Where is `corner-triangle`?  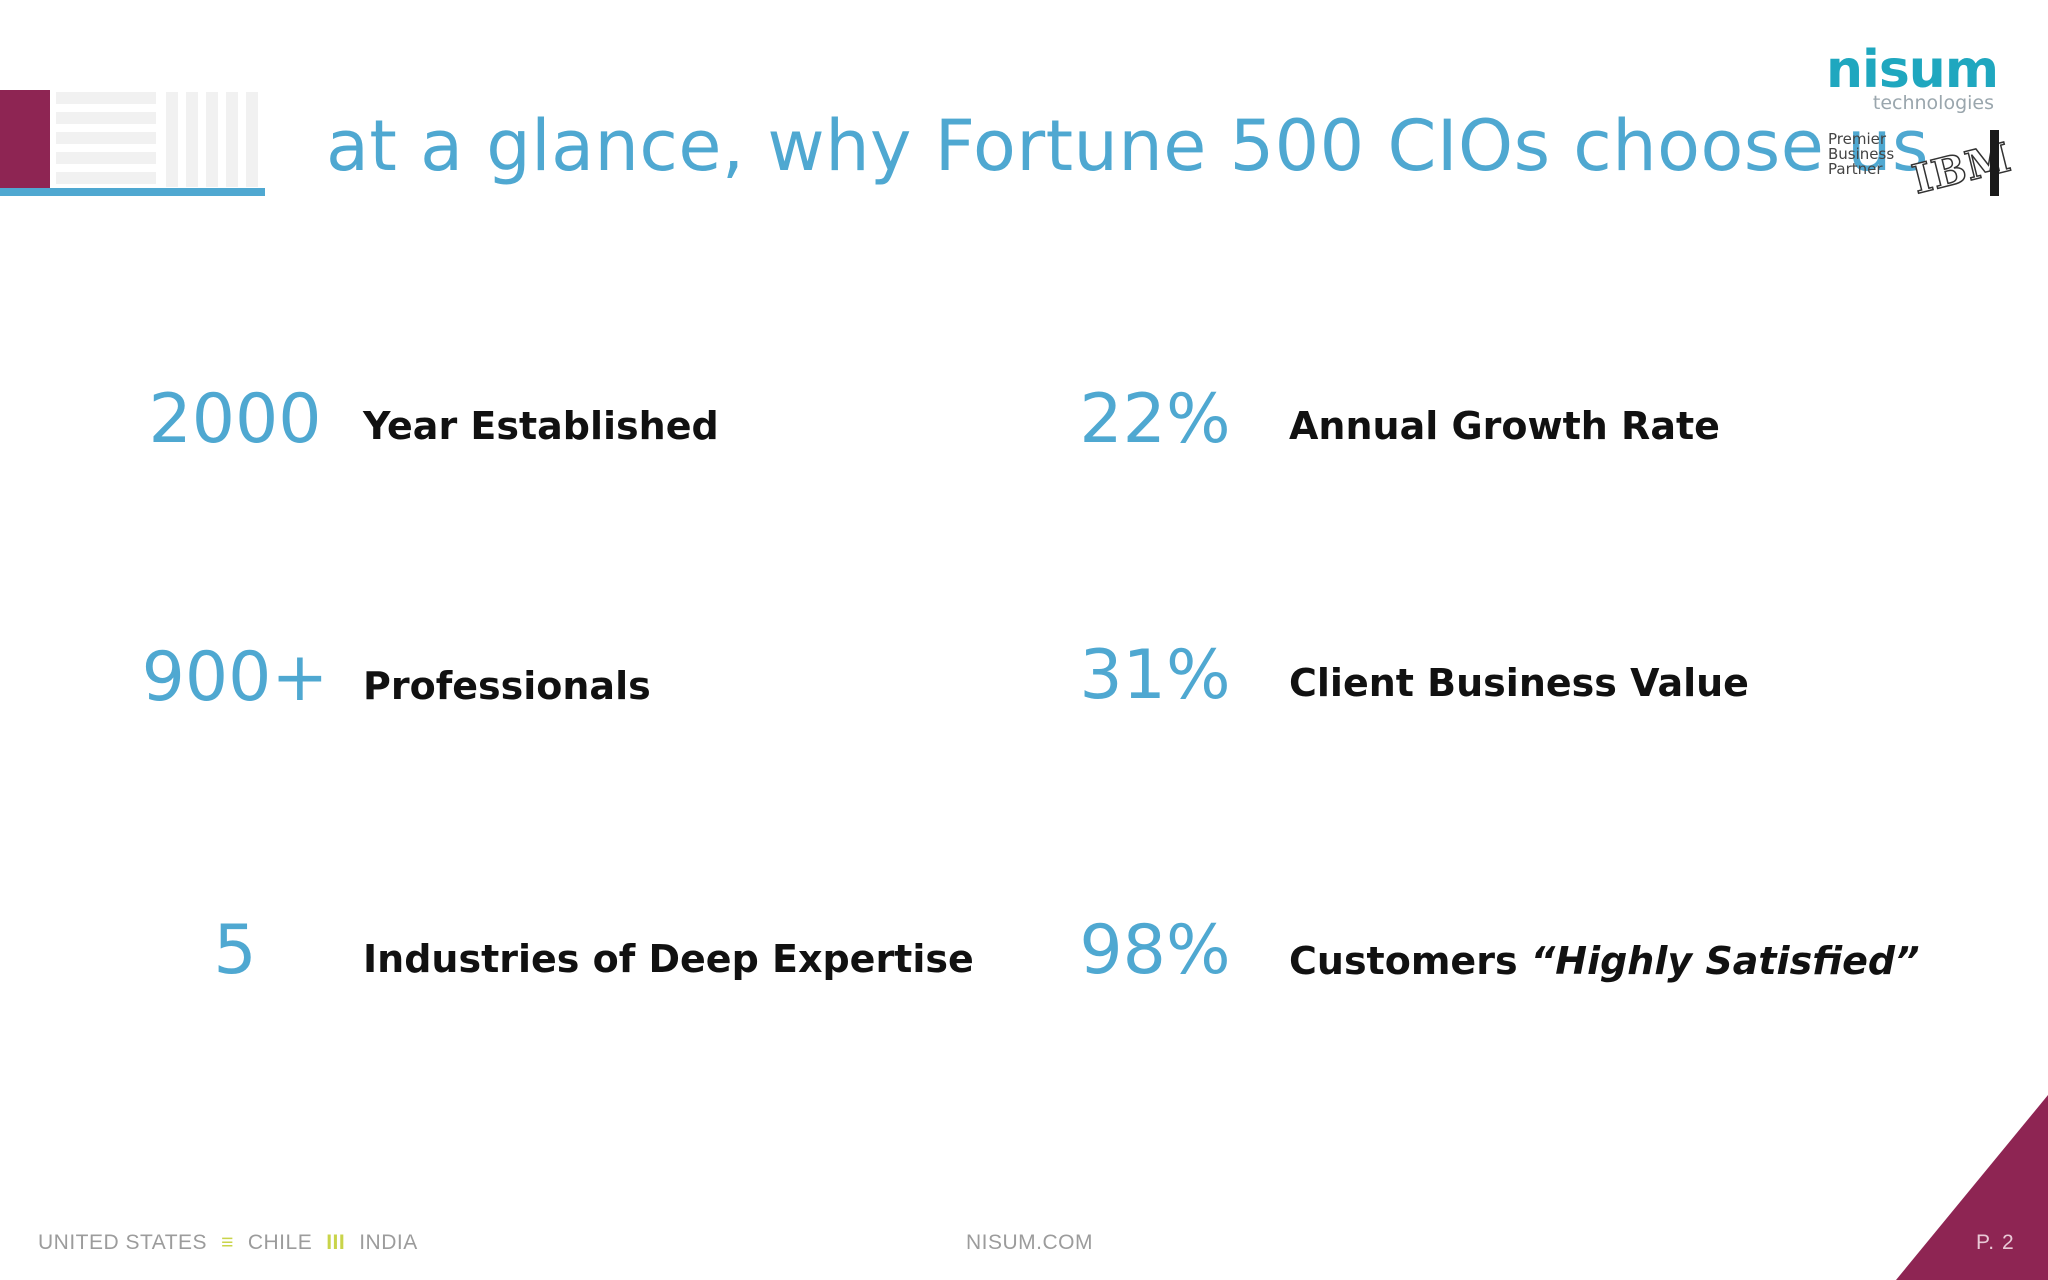
corner-triangle is located at coordinates (1972, 1187).